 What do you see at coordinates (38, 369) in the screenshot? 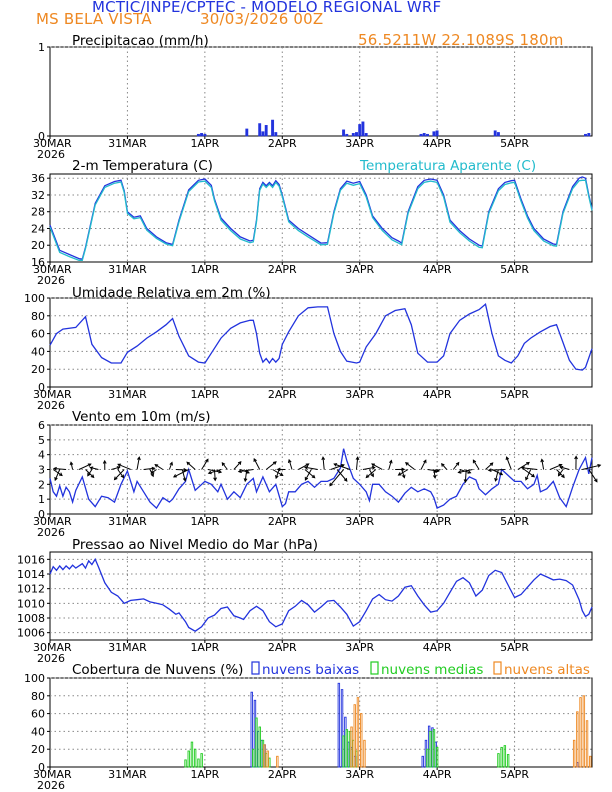
I see `humidity-ytick-label: 20` at bounding box center [38, 369].